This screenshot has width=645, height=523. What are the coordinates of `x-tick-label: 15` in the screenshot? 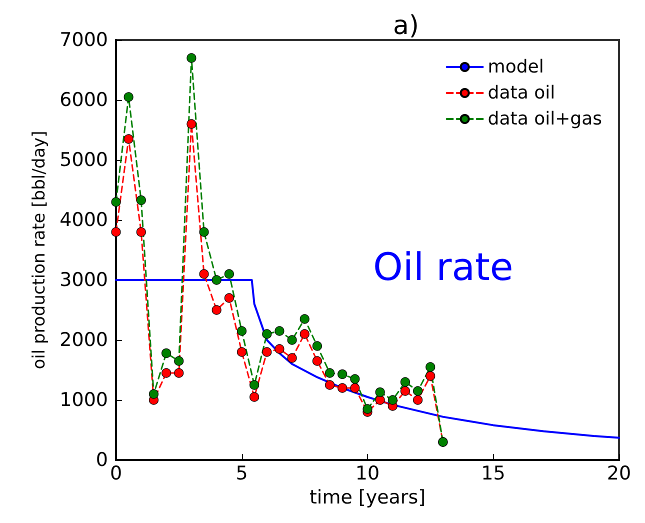 It's located at (493, 473).